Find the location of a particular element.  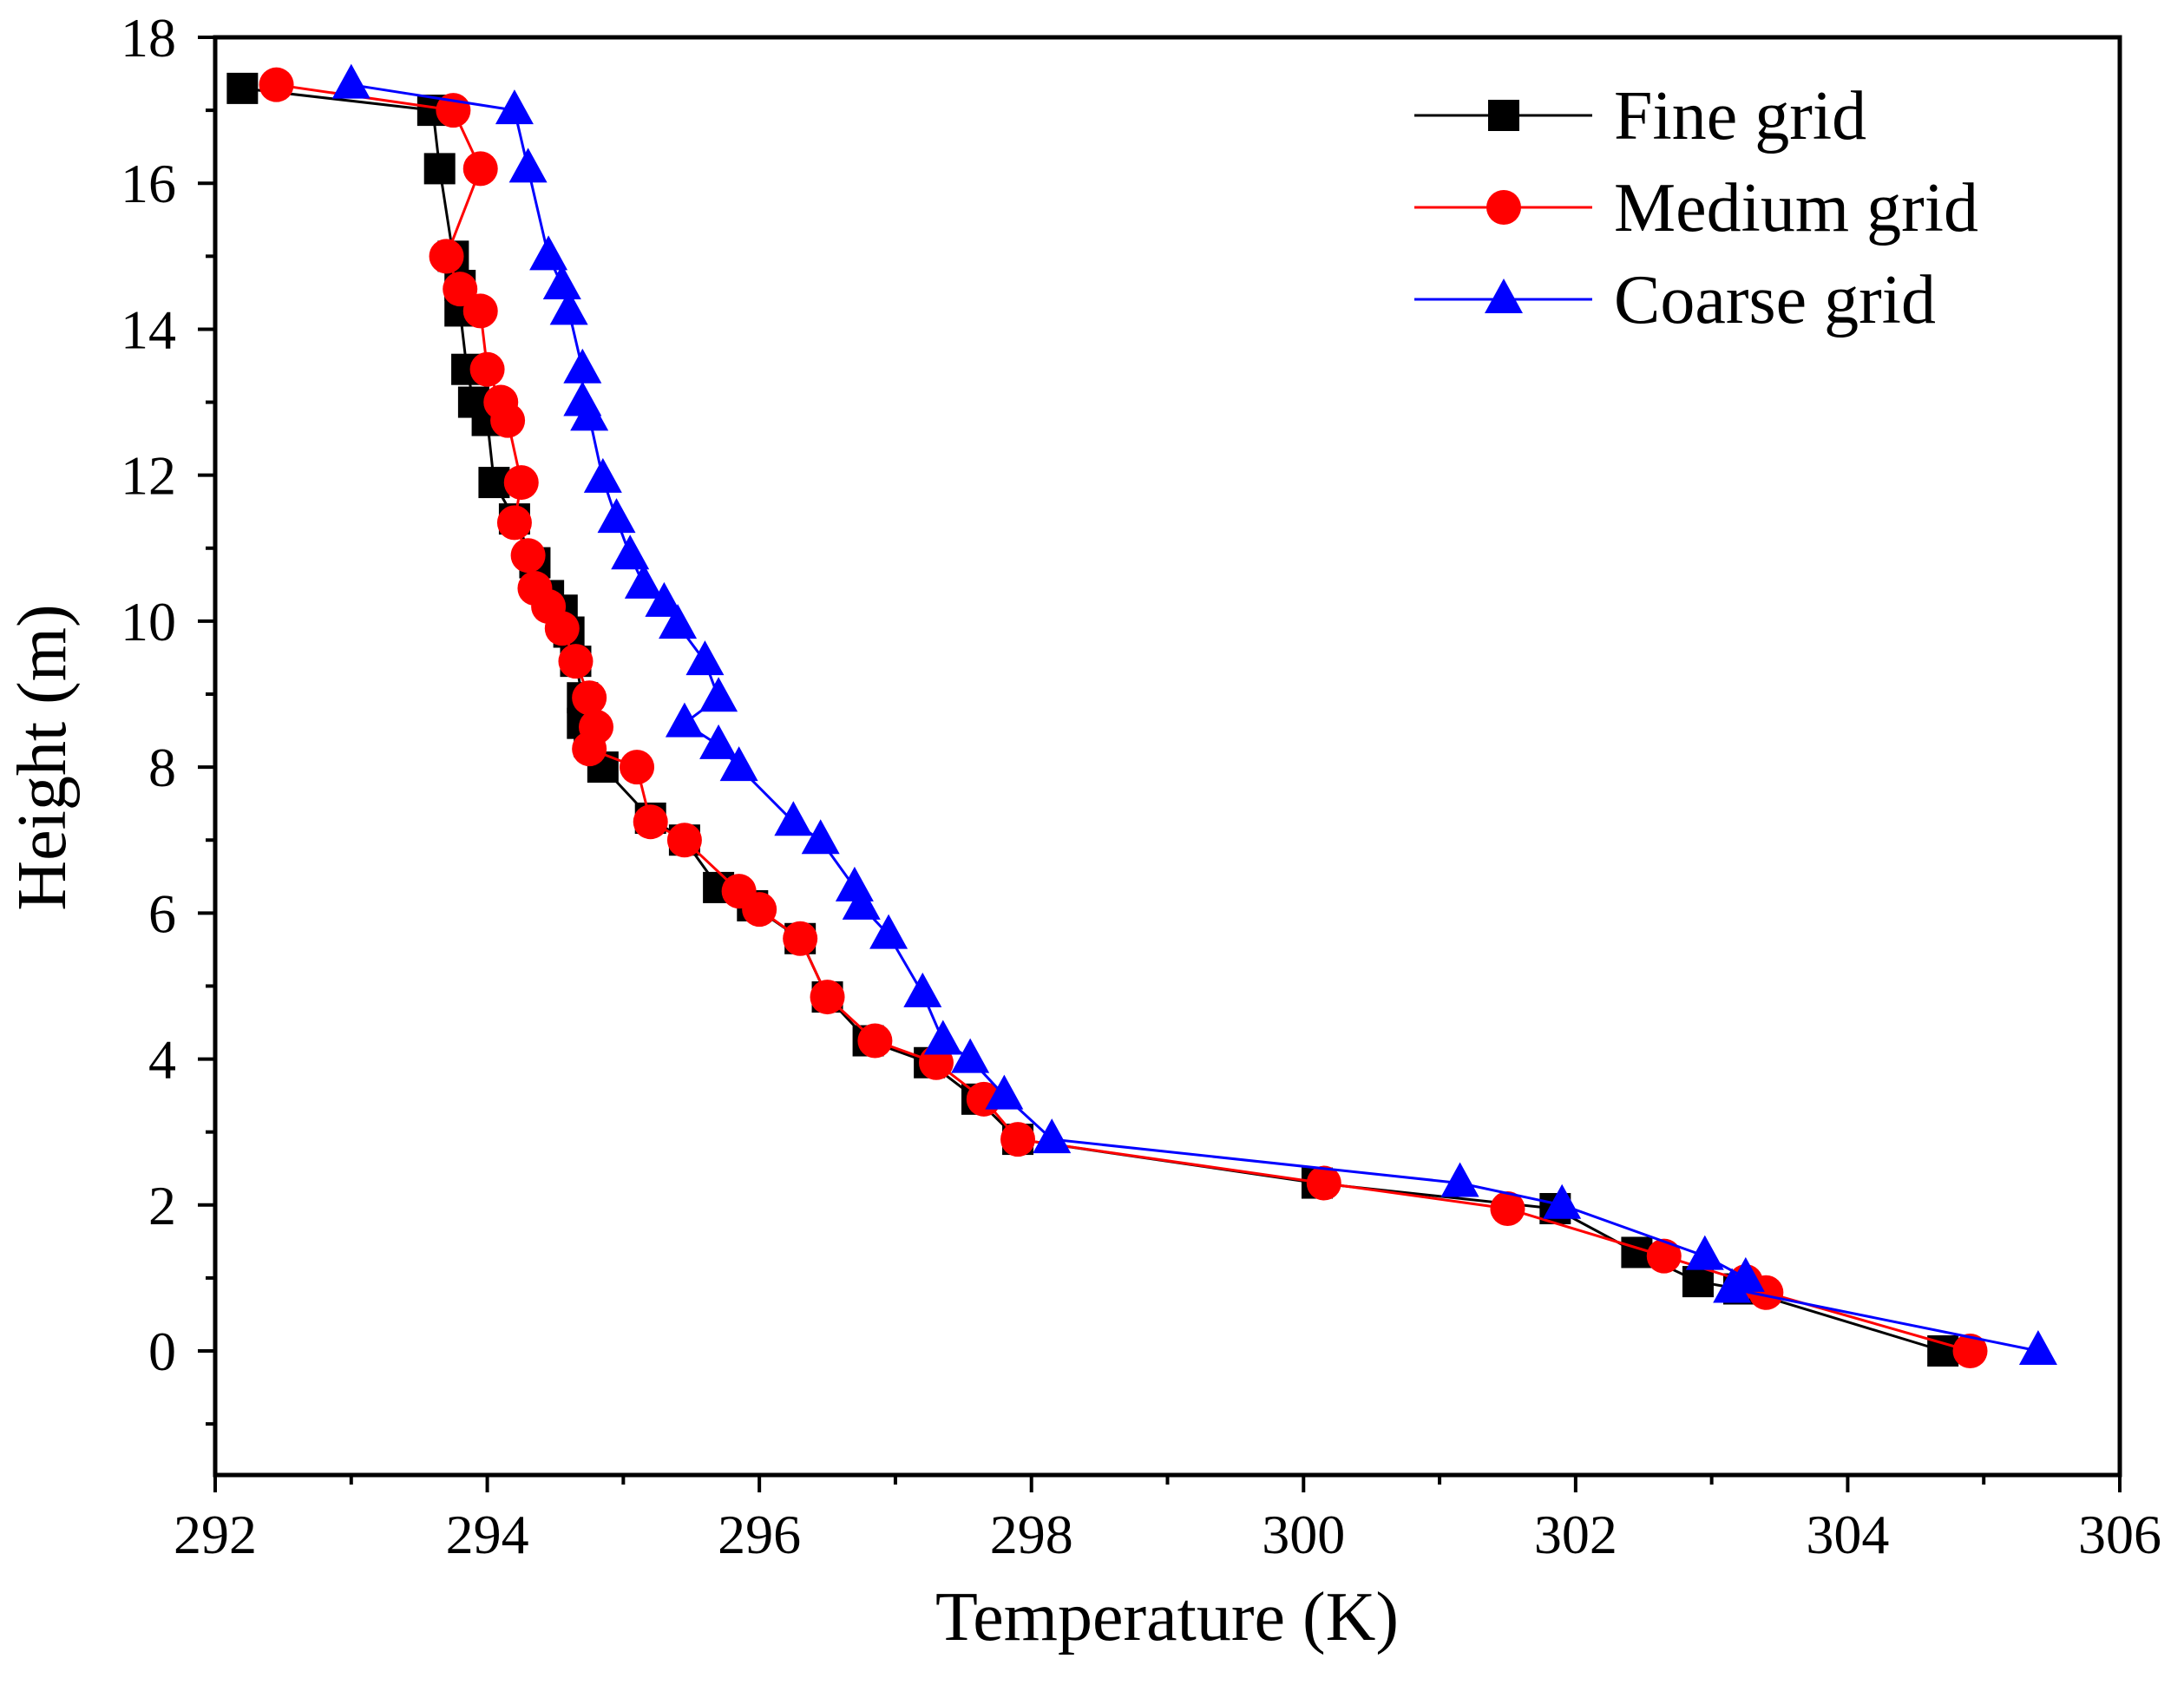

y-tick-label: 6 is located at coordinates (162, 913).